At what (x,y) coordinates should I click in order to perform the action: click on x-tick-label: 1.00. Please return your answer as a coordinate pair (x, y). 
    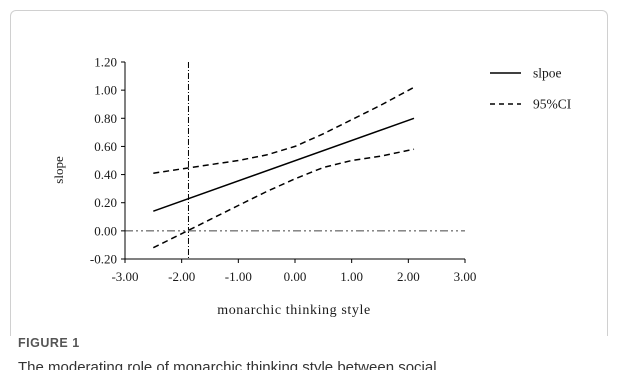
    Looking at the image, I should click on (351, 276).